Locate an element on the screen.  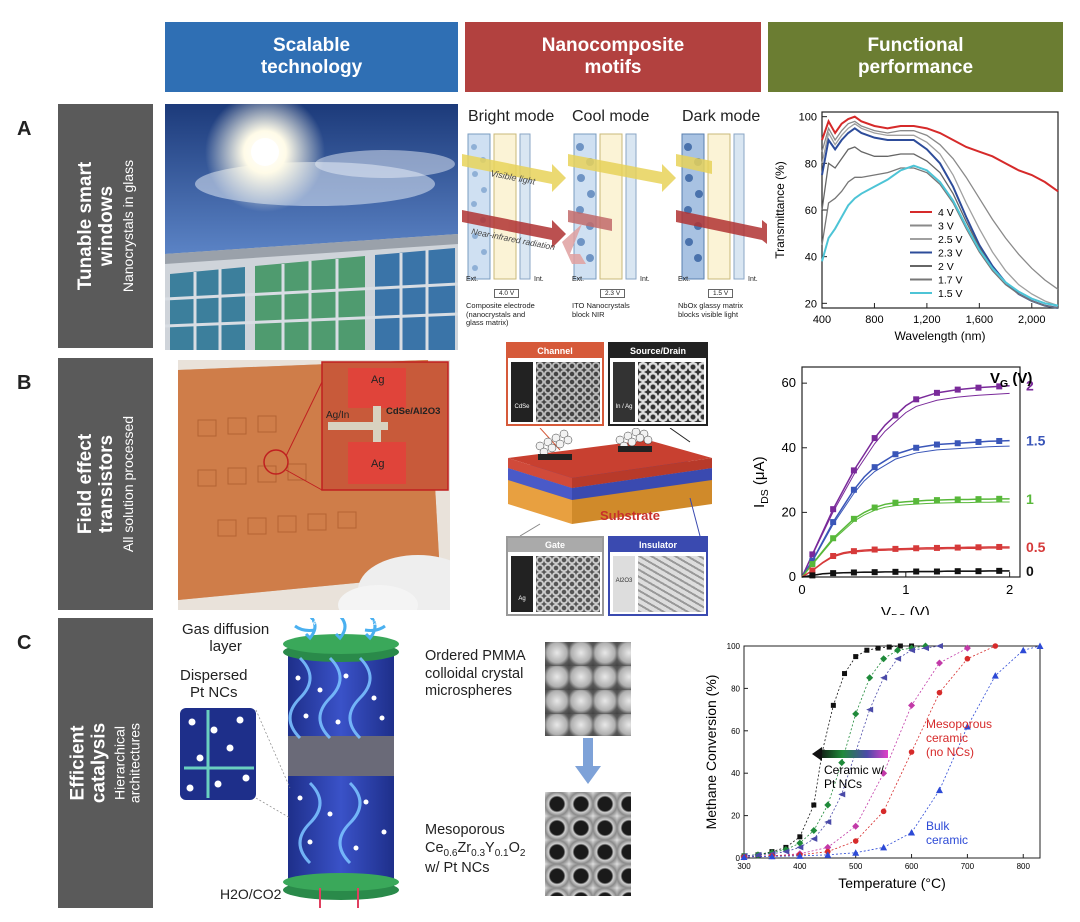
ch4-inlet-label: CH4 is located at coordinates (309, 623).